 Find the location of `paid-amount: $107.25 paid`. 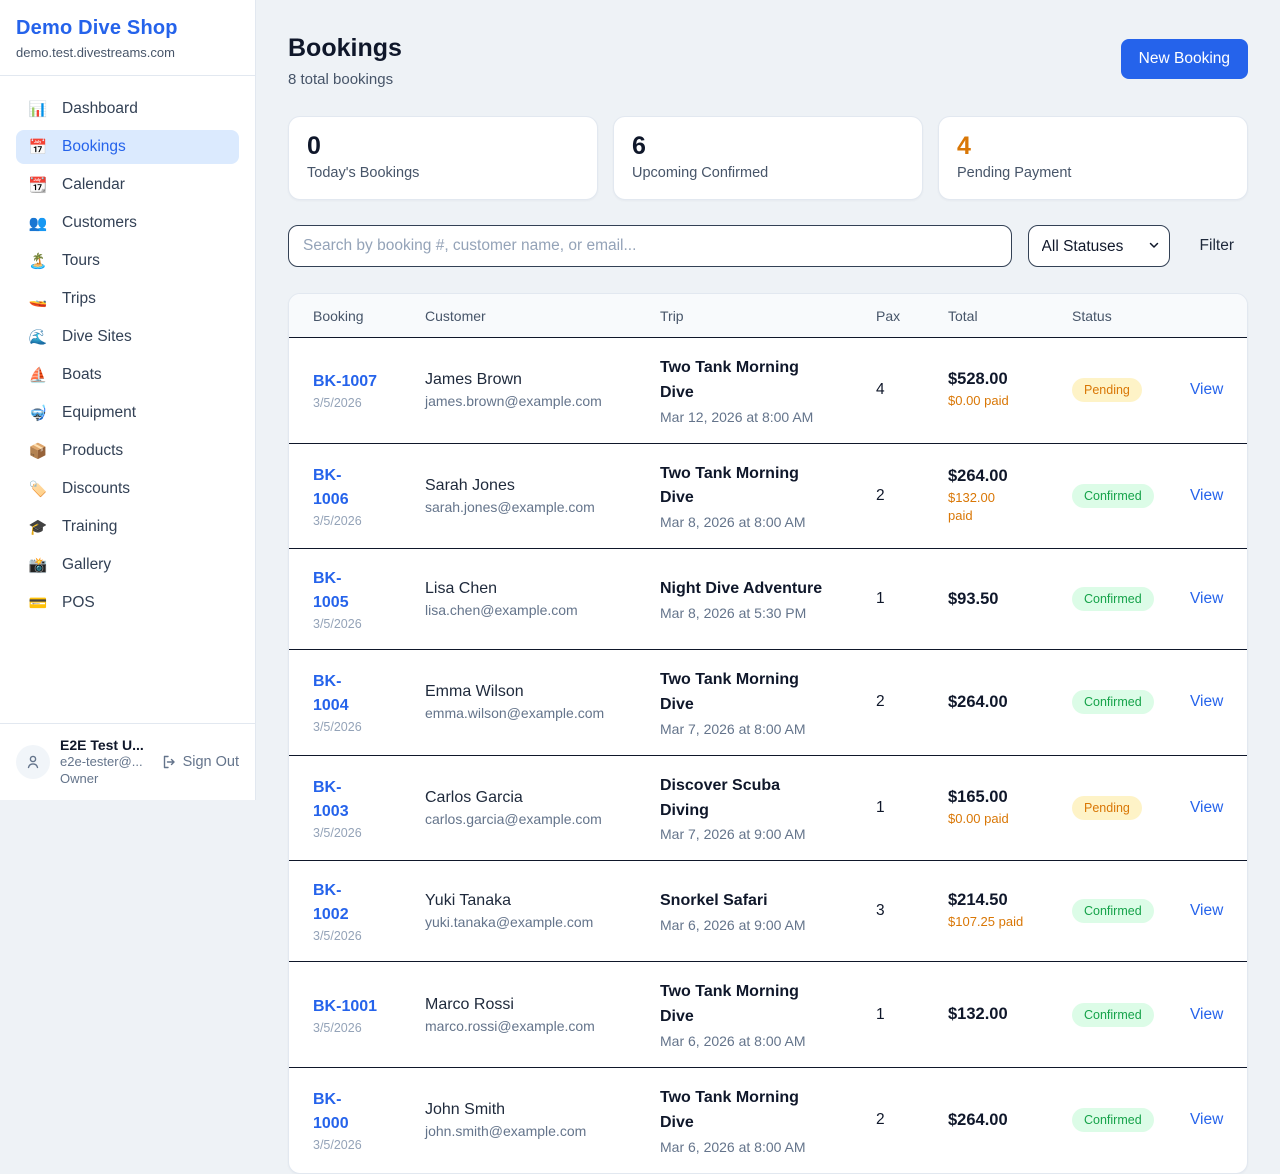

paid-amount: $107.25 paid is located at coordinates (986, 922).